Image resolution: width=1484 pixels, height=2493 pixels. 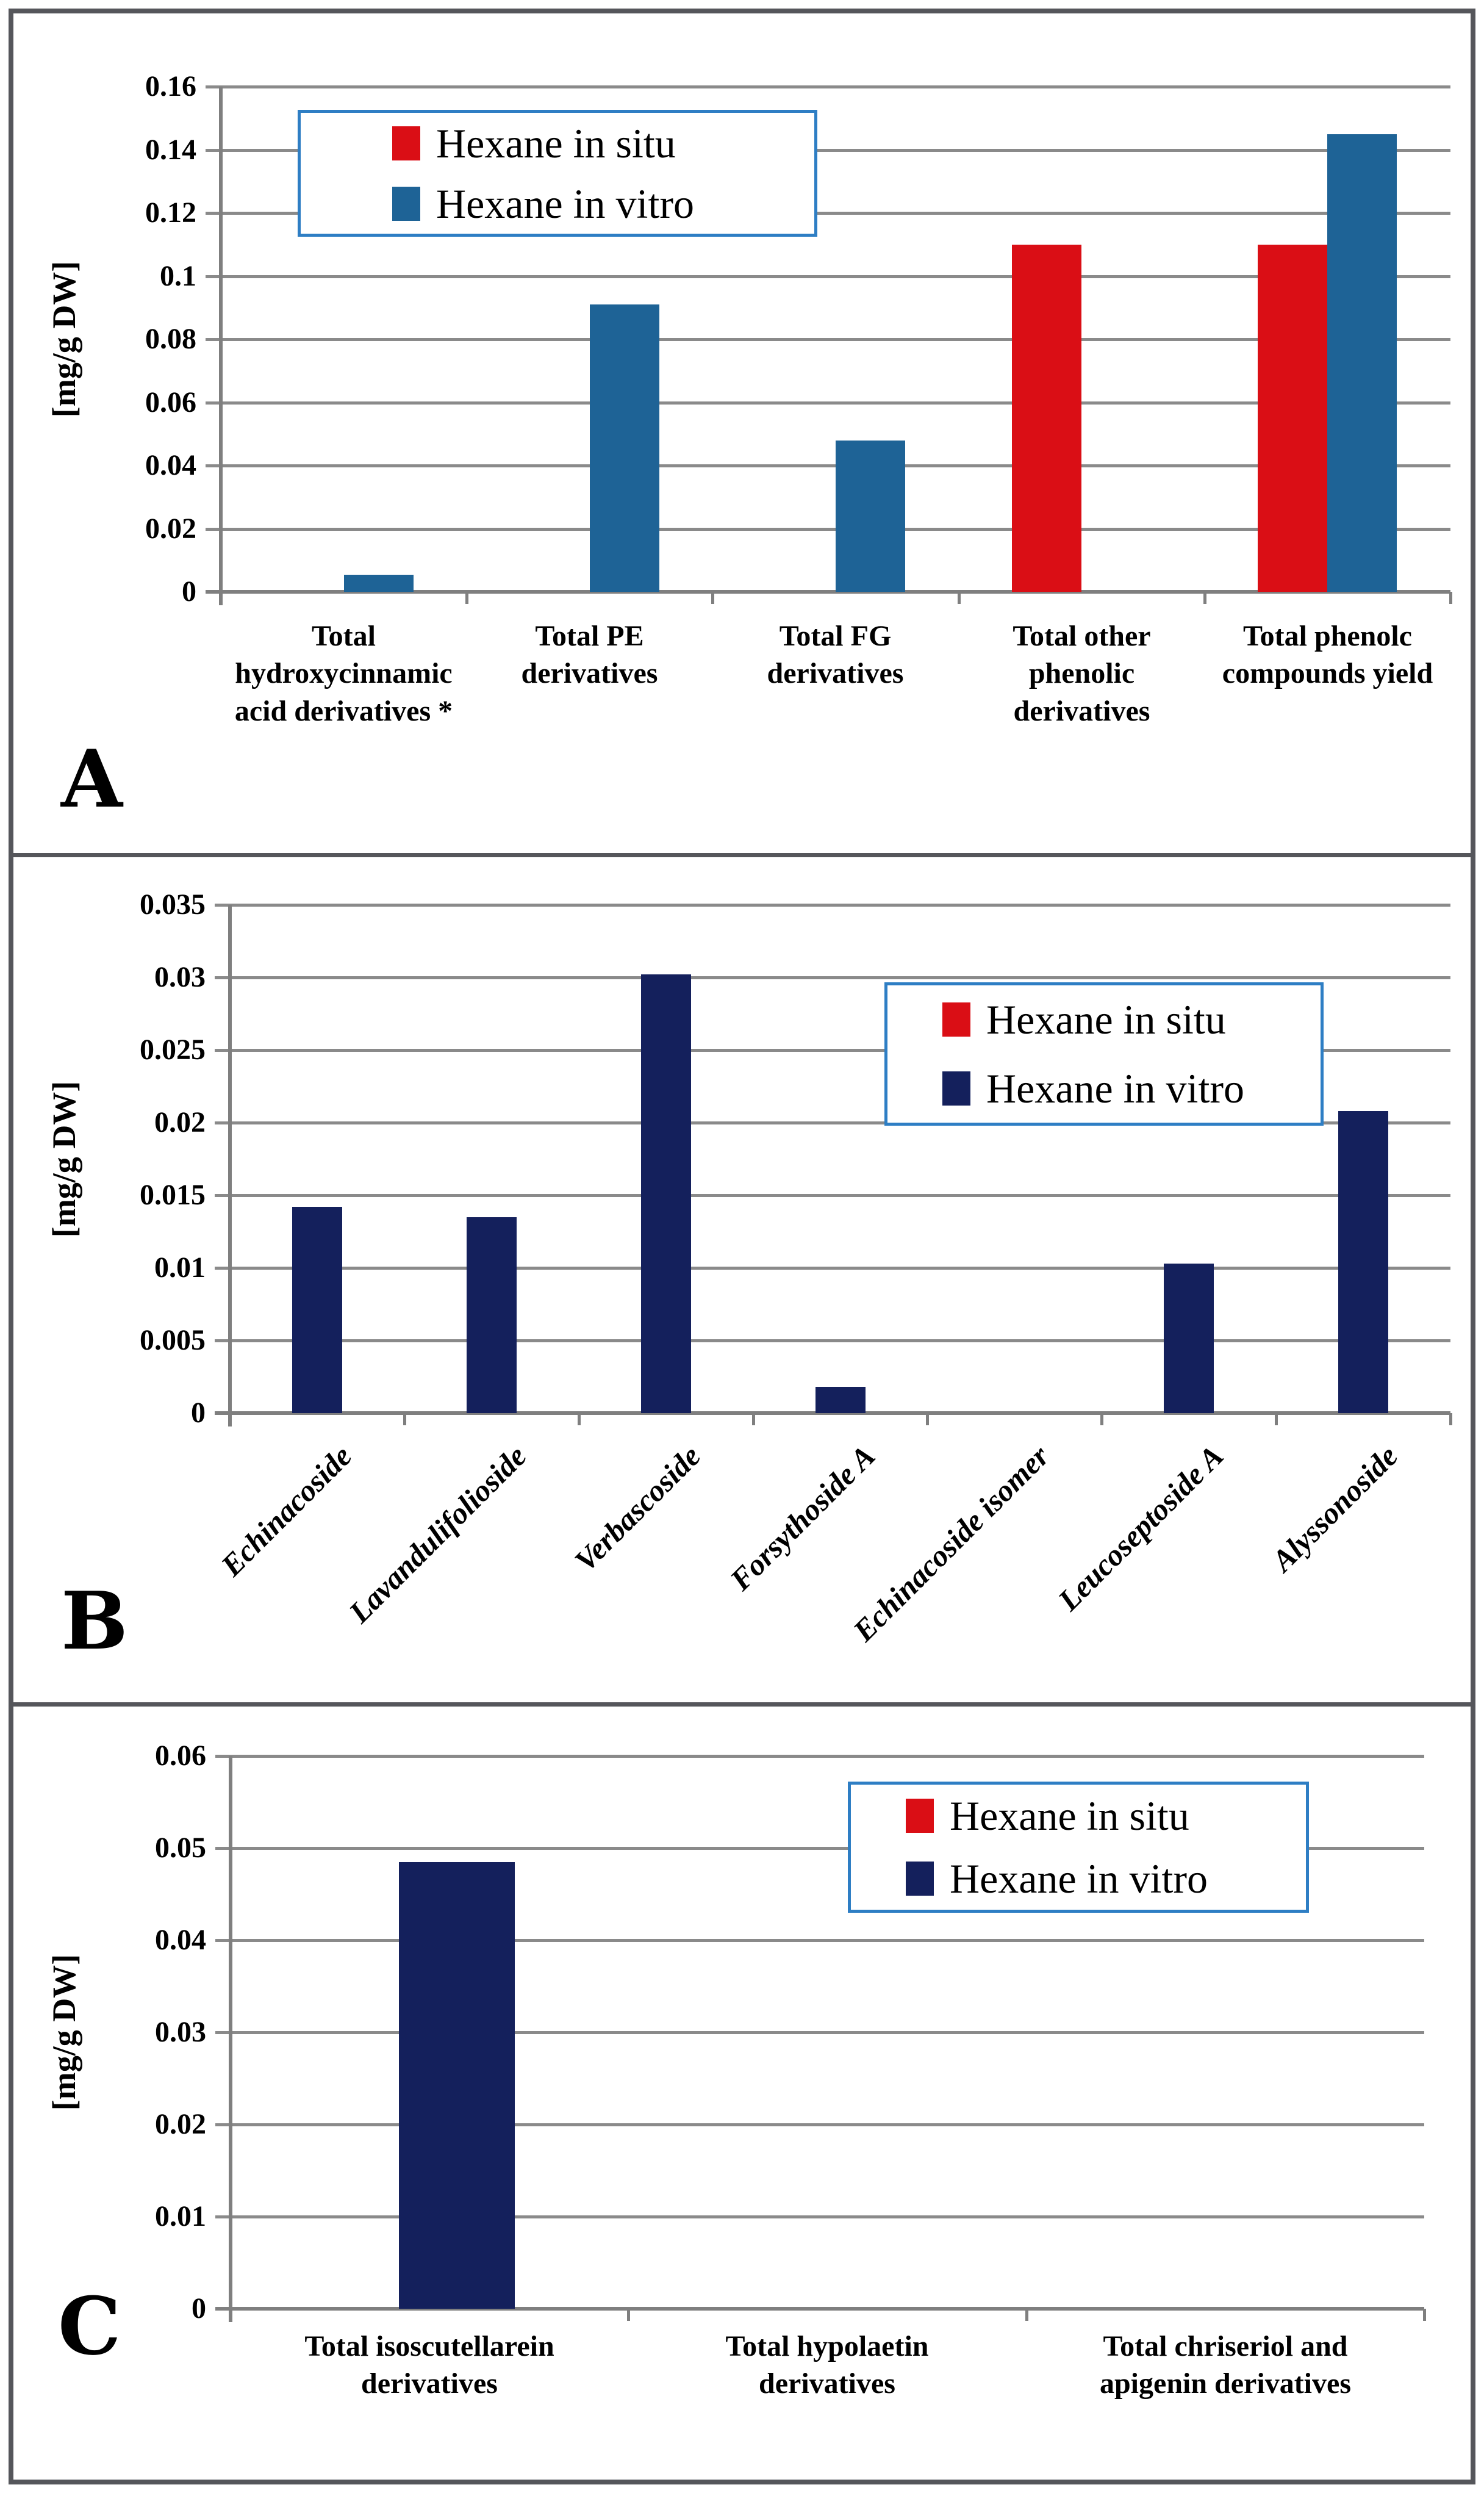 I want to click on y-tick-label: 0.14, so click(x=170, y=149).